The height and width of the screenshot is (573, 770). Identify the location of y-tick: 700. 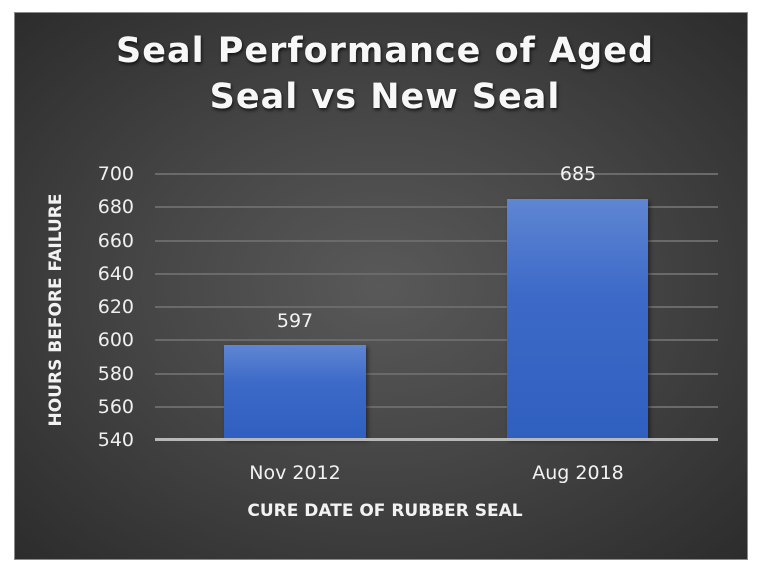
(115, 174).